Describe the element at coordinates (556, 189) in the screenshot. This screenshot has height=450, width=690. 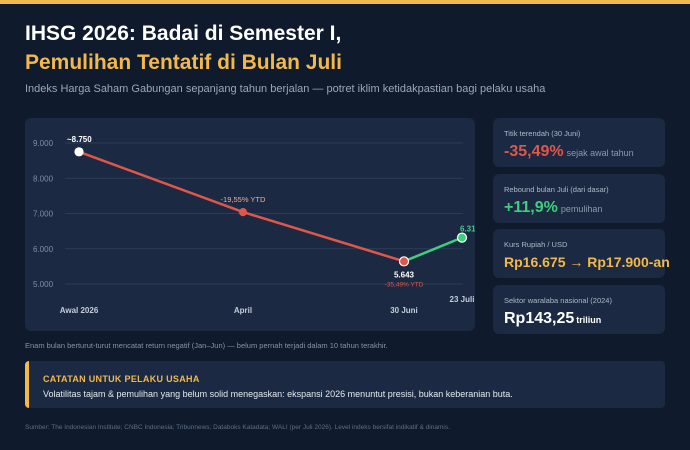
I see `stat-label: Rebound bulan Juli (dari dasar)` at that location.